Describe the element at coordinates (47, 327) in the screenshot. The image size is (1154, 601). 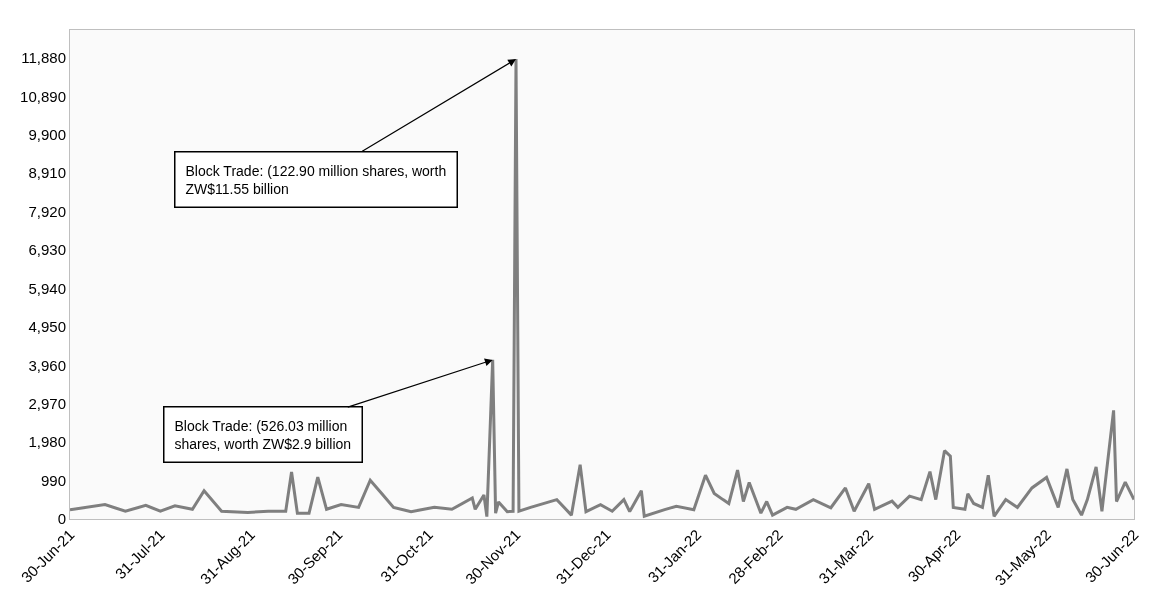
I see `y-tick-label: 4,950` at that location.